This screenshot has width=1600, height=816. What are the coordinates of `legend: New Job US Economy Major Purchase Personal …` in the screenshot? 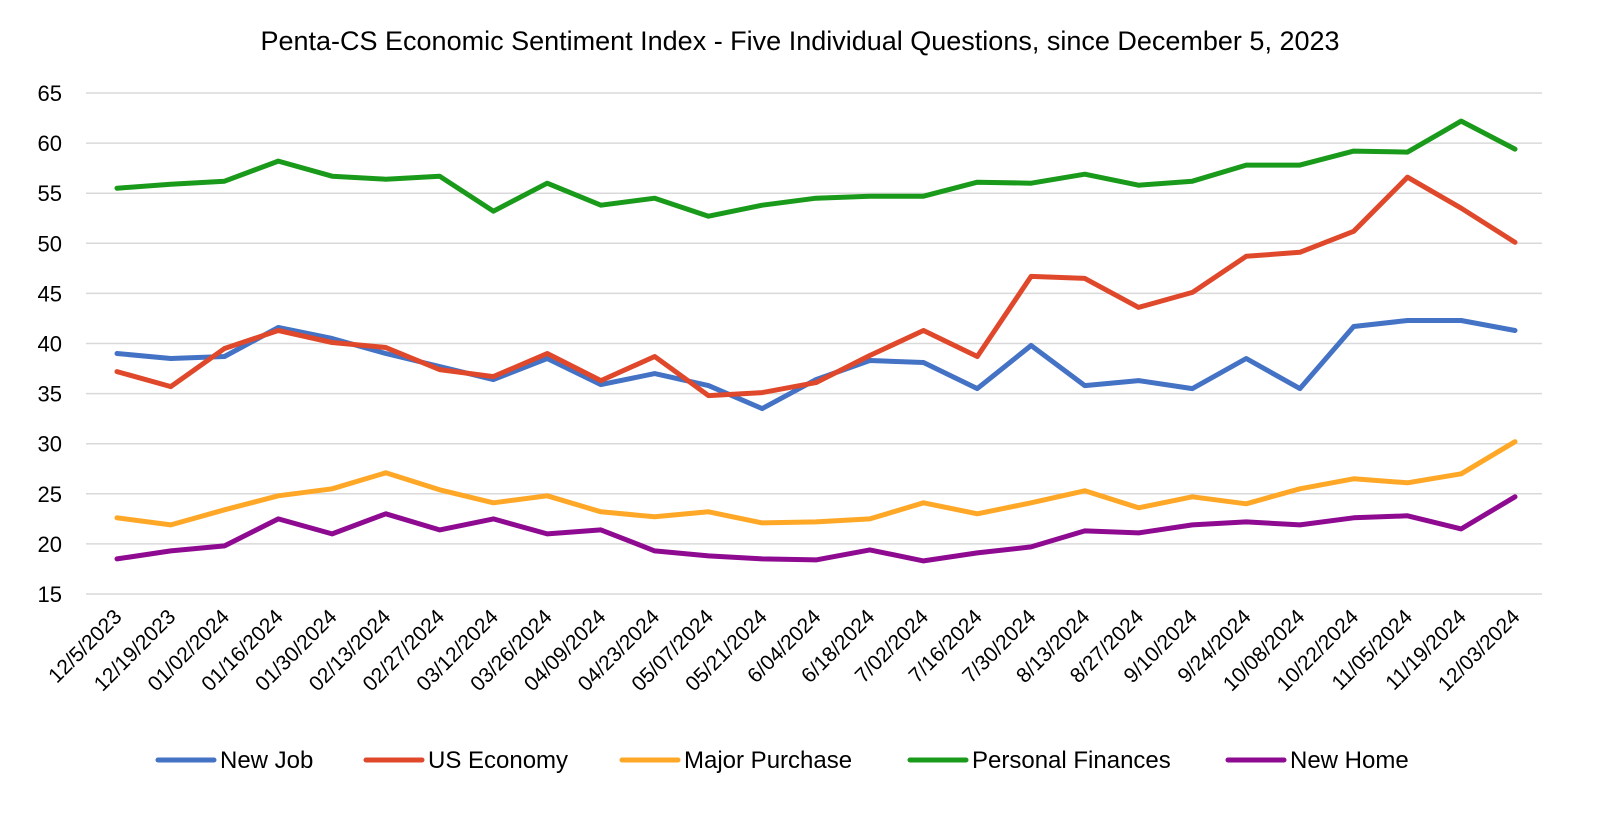 It's located at (782, 760).